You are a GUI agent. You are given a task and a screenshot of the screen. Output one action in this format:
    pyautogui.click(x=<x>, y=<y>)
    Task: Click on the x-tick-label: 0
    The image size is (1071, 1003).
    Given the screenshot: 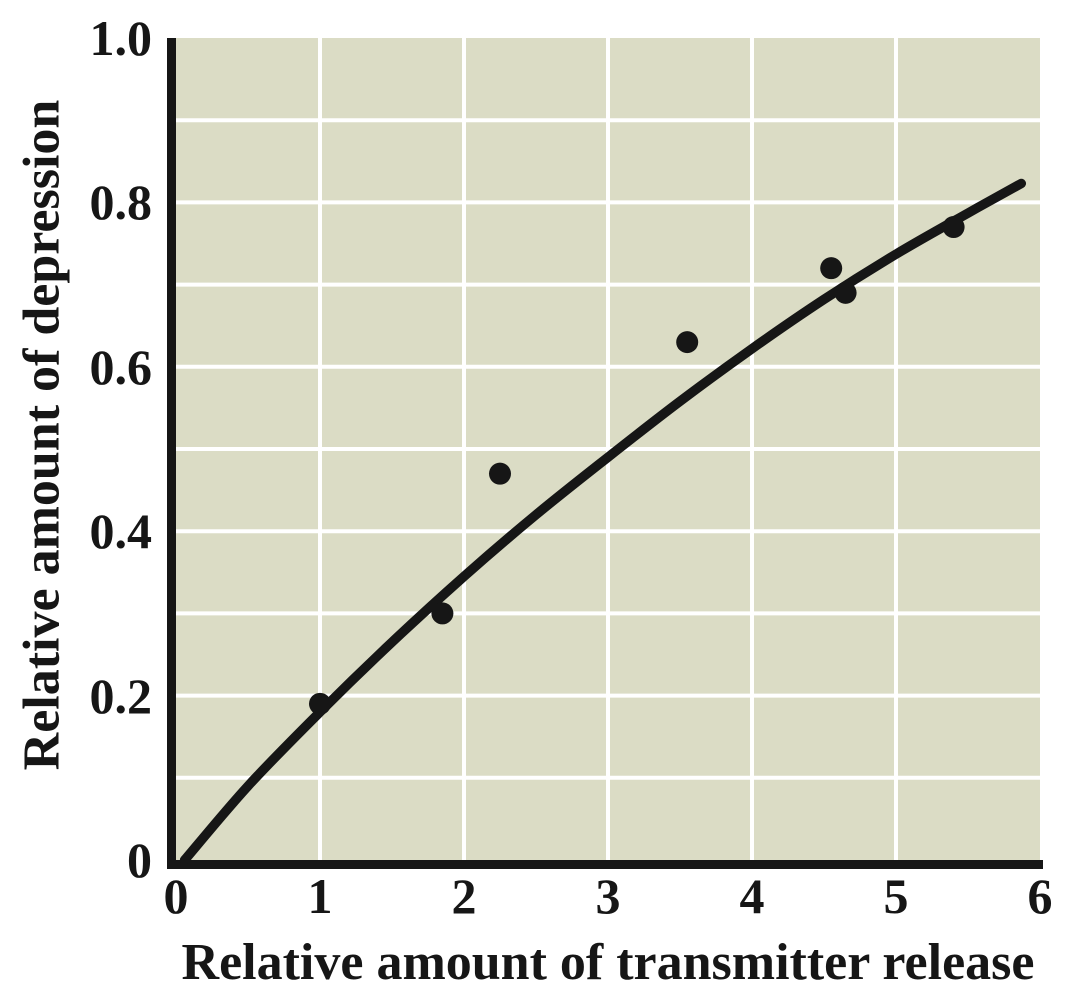 What is the action you would take?
    pyautogui.click(x=176, y=896)
    